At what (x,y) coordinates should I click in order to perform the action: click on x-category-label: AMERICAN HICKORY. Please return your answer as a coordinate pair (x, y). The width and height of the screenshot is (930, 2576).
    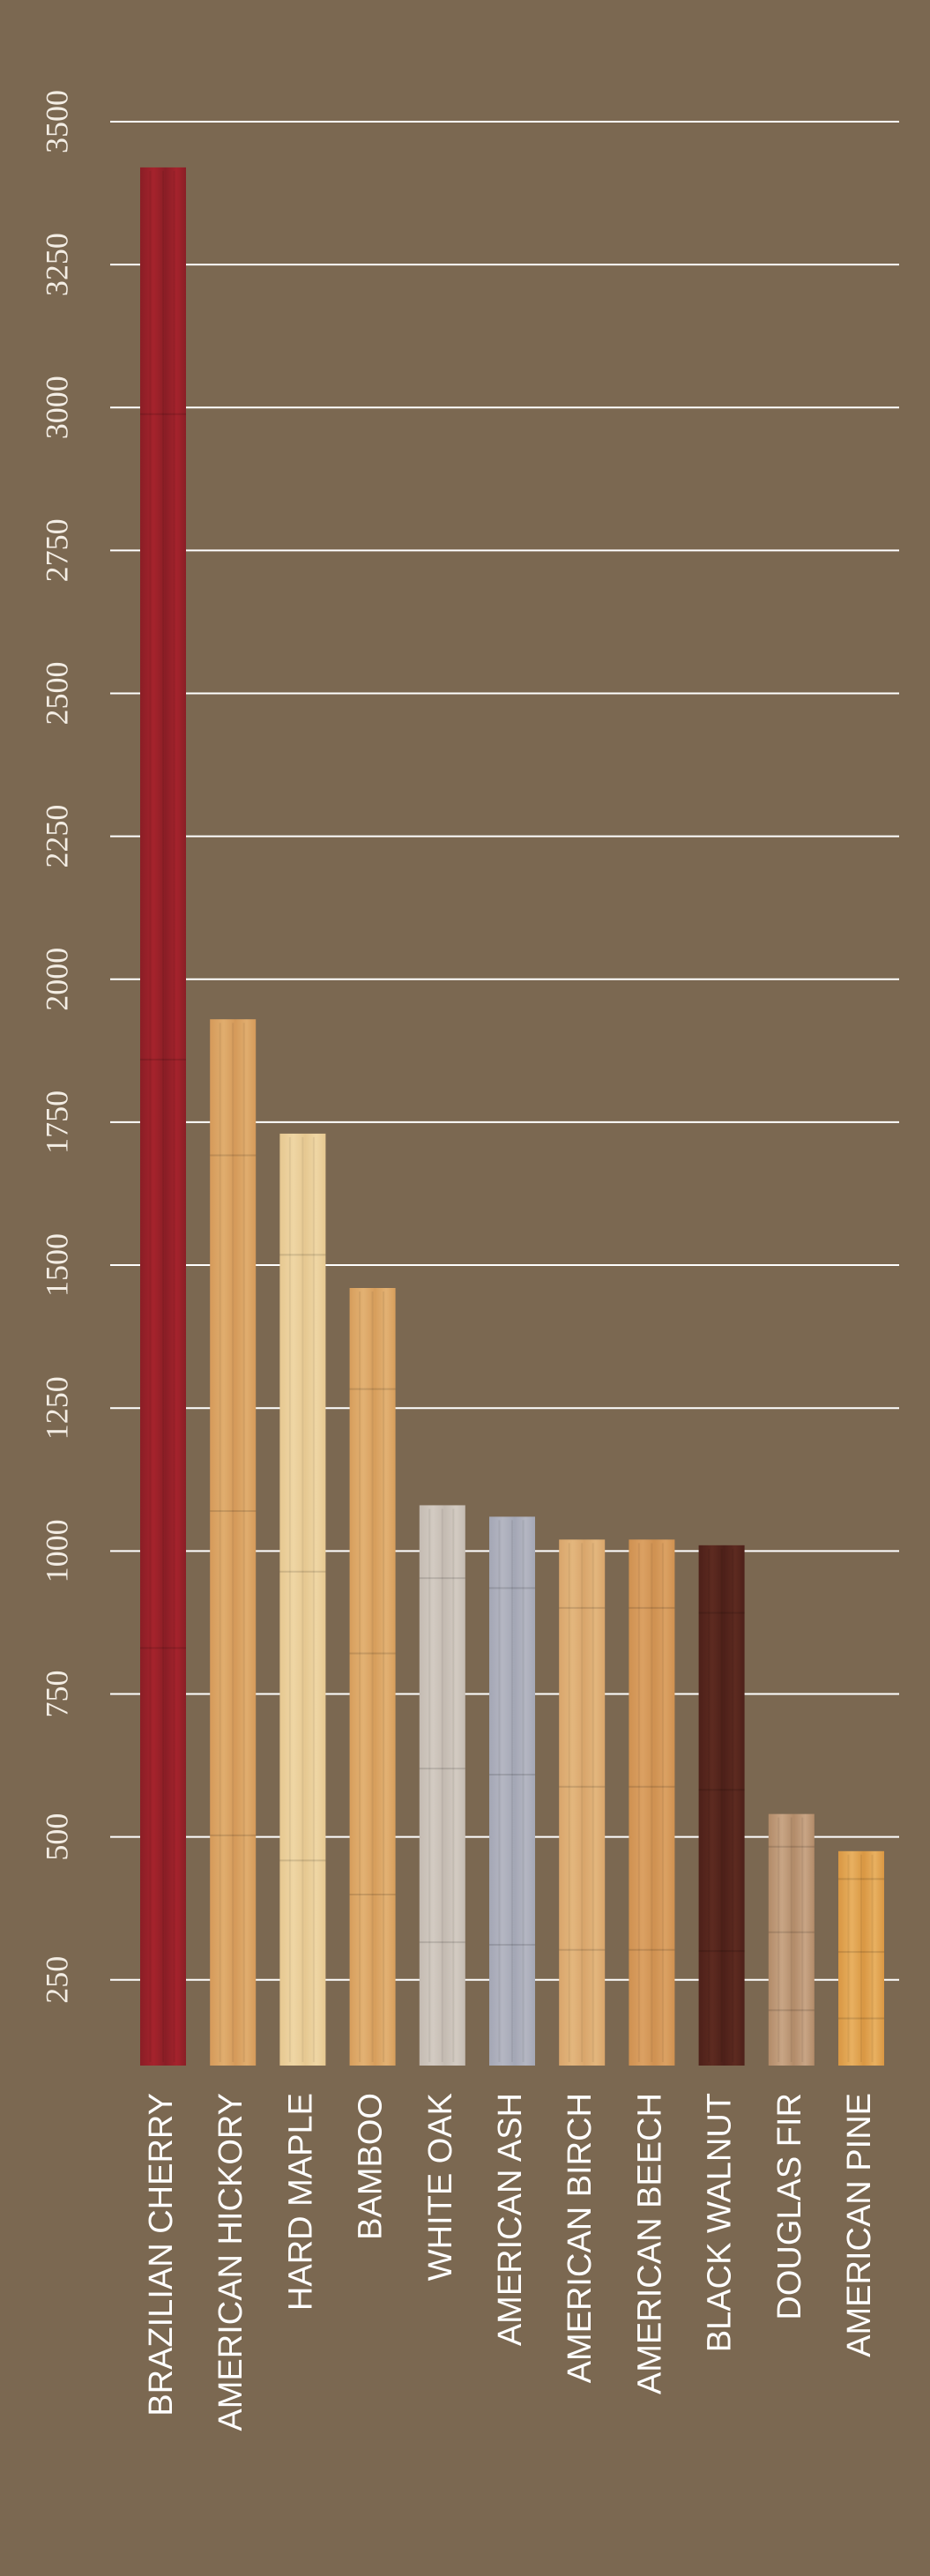
    Looking at the image, I should click on (231, 2262).